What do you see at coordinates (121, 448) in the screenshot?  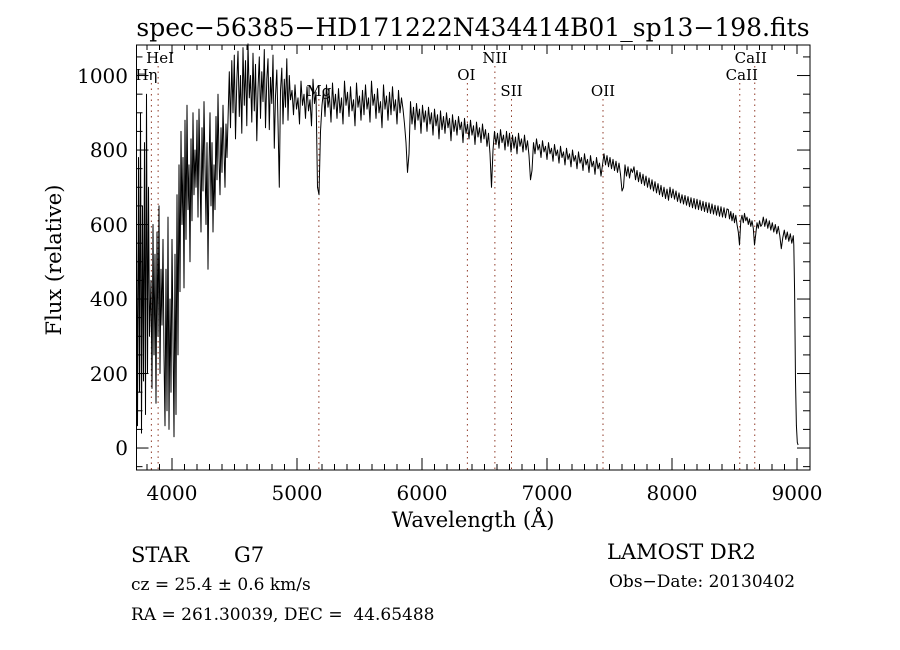 I see `y-tick-label: 0` at bounding box center [121, 448].